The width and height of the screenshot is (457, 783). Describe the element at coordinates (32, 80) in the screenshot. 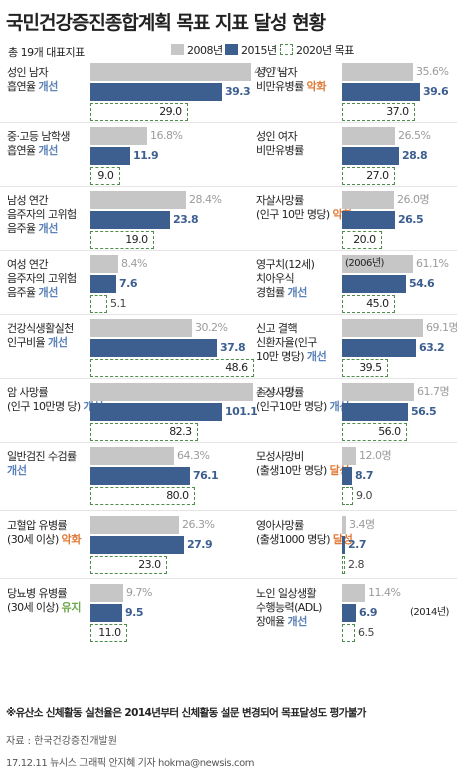

I see `category-label-1: 성인 남자 흡연율 개선` at that location.